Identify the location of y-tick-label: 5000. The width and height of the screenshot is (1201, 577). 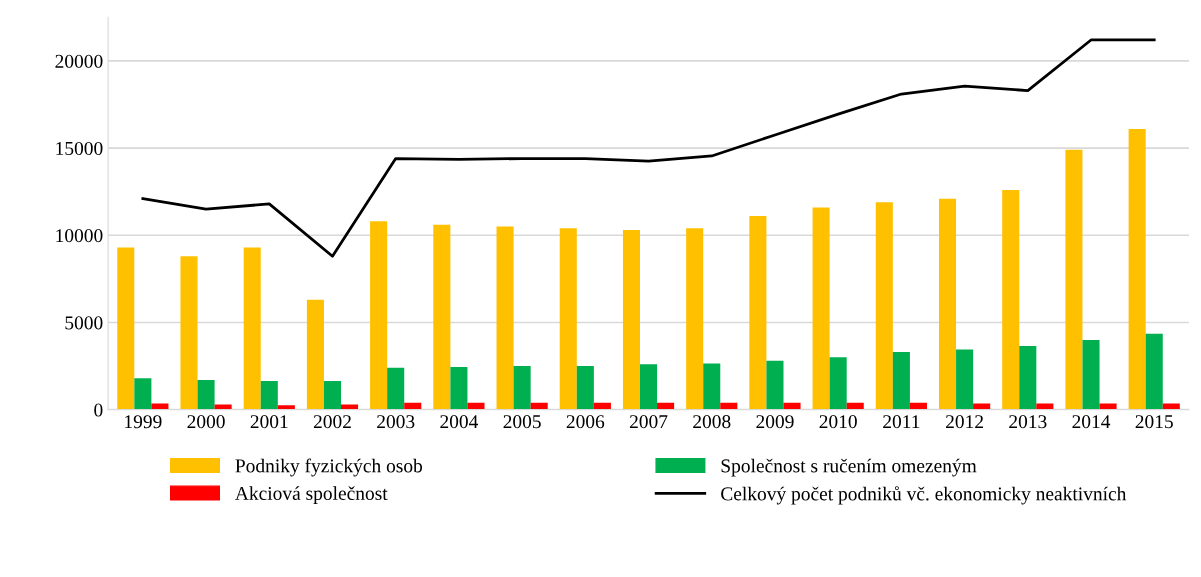
(84, 323).